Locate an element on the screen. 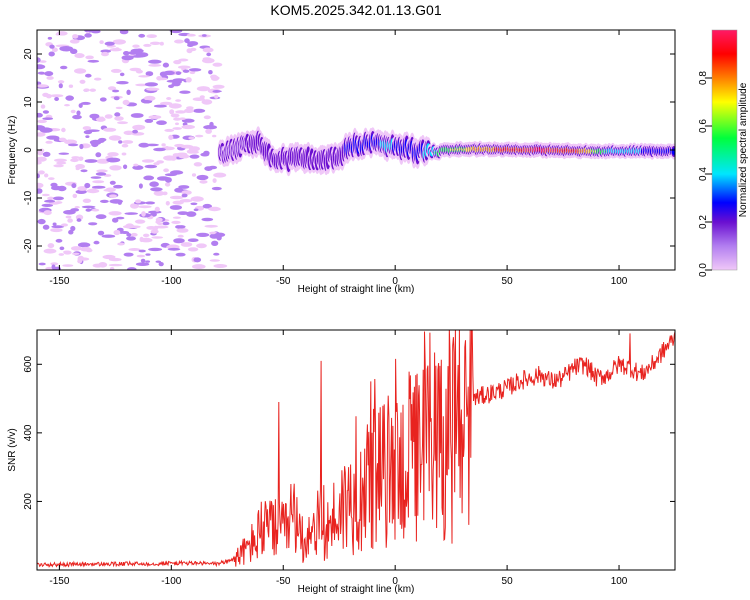  x-tick-label: 100 is located at coordinates (619, 581).